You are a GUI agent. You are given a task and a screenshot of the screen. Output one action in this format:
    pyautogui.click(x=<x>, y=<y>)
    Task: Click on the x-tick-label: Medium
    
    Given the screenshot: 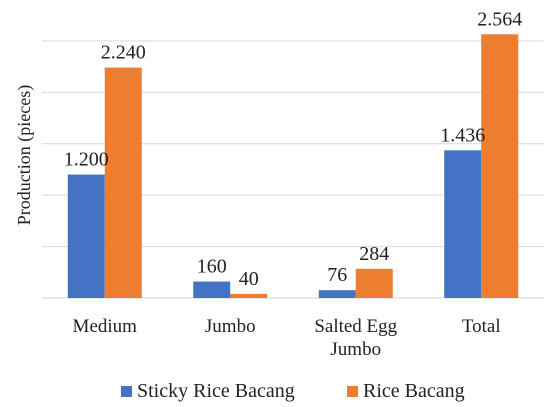 What is the action you would take?
    pyautogui.click(x=105, y=326)
    